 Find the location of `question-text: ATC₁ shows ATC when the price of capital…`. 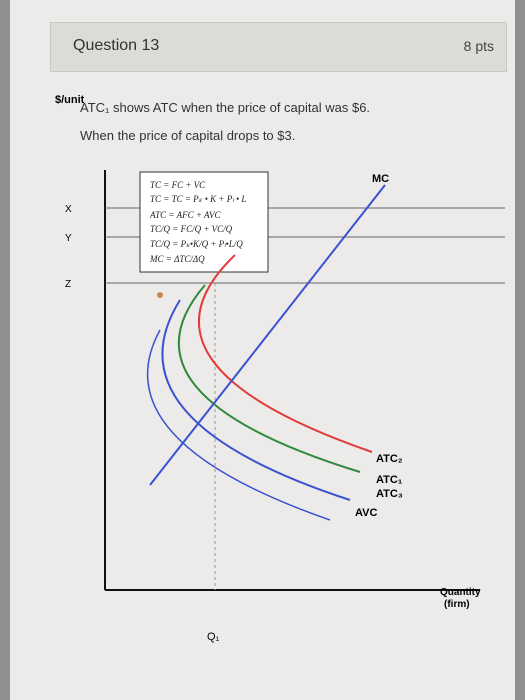

question-text: ATC₁ shows ATC when the price of capital… is located at coordinates (225, 107).